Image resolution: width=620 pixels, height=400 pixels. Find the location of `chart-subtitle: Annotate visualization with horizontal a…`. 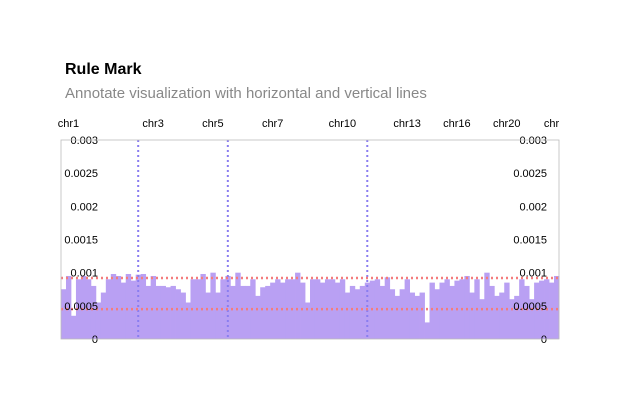

chart-subtitle: Annotate visualization with horizontal a… is located at coordinates (246, 93).